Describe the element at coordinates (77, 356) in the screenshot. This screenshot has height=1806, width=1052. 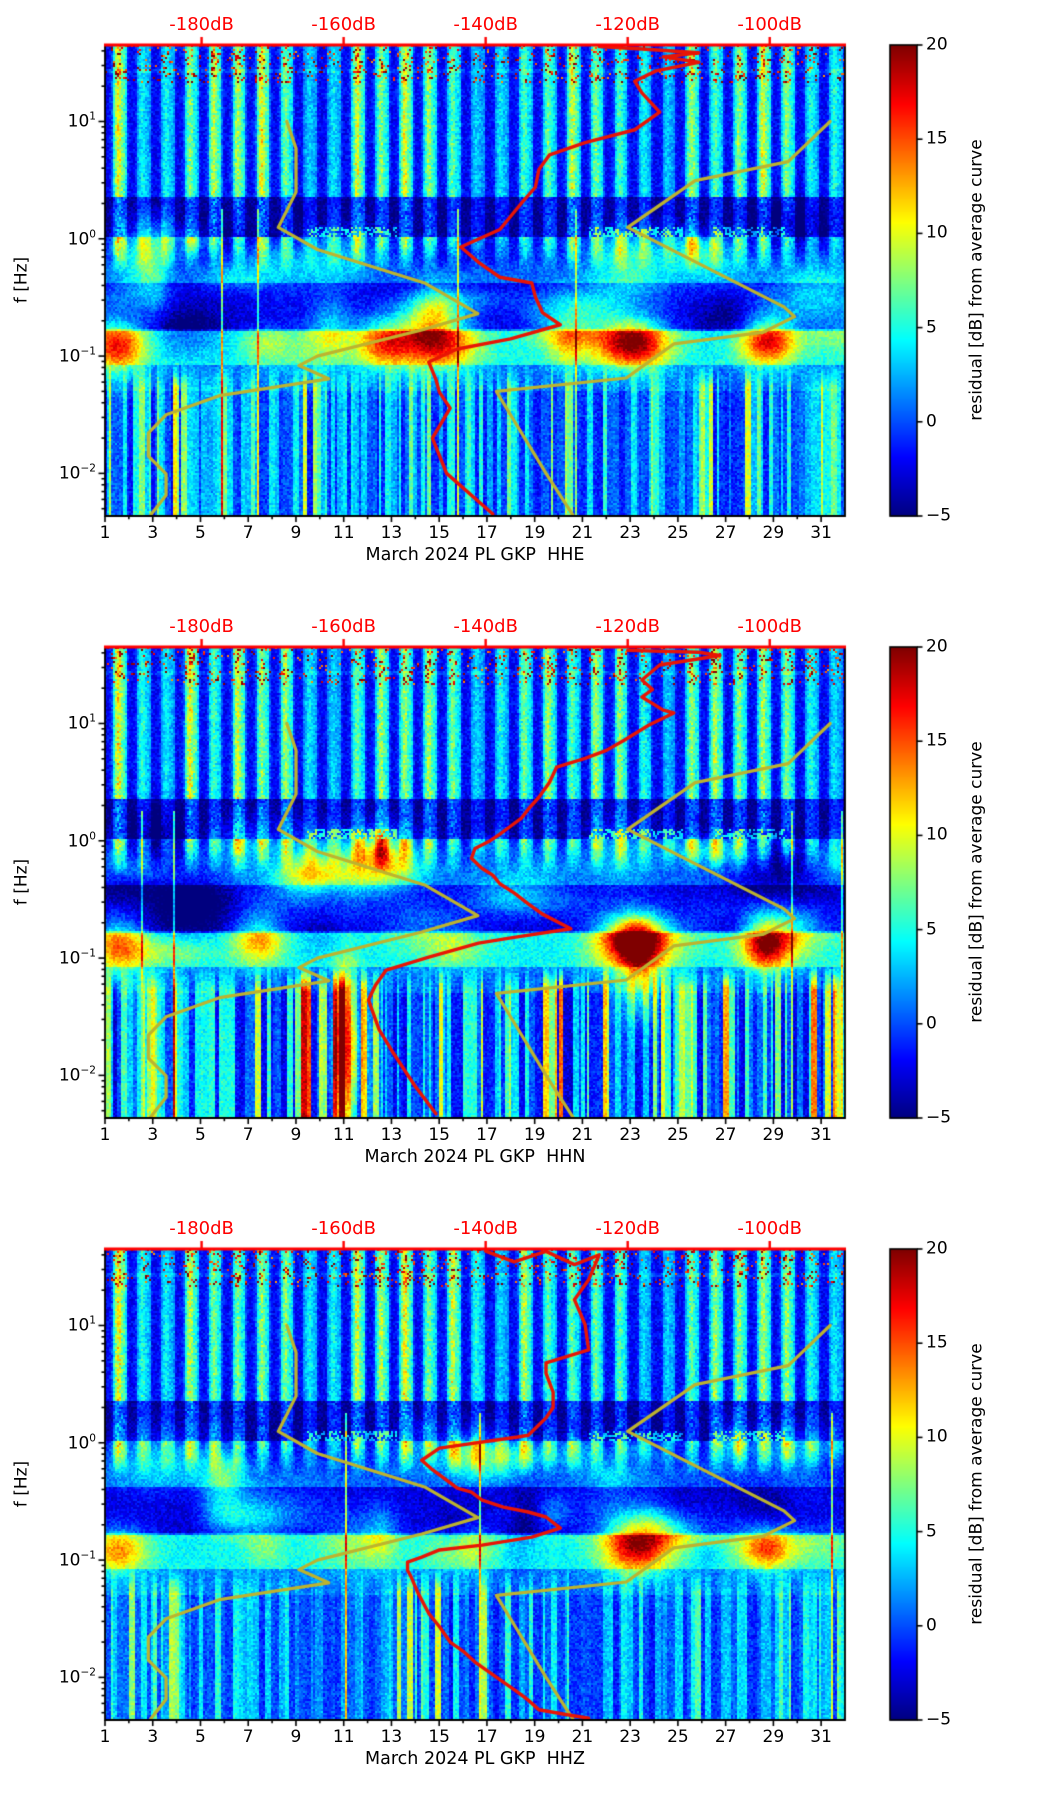
I see `y-tick-hhe-2: 10⁻¹` at that location.